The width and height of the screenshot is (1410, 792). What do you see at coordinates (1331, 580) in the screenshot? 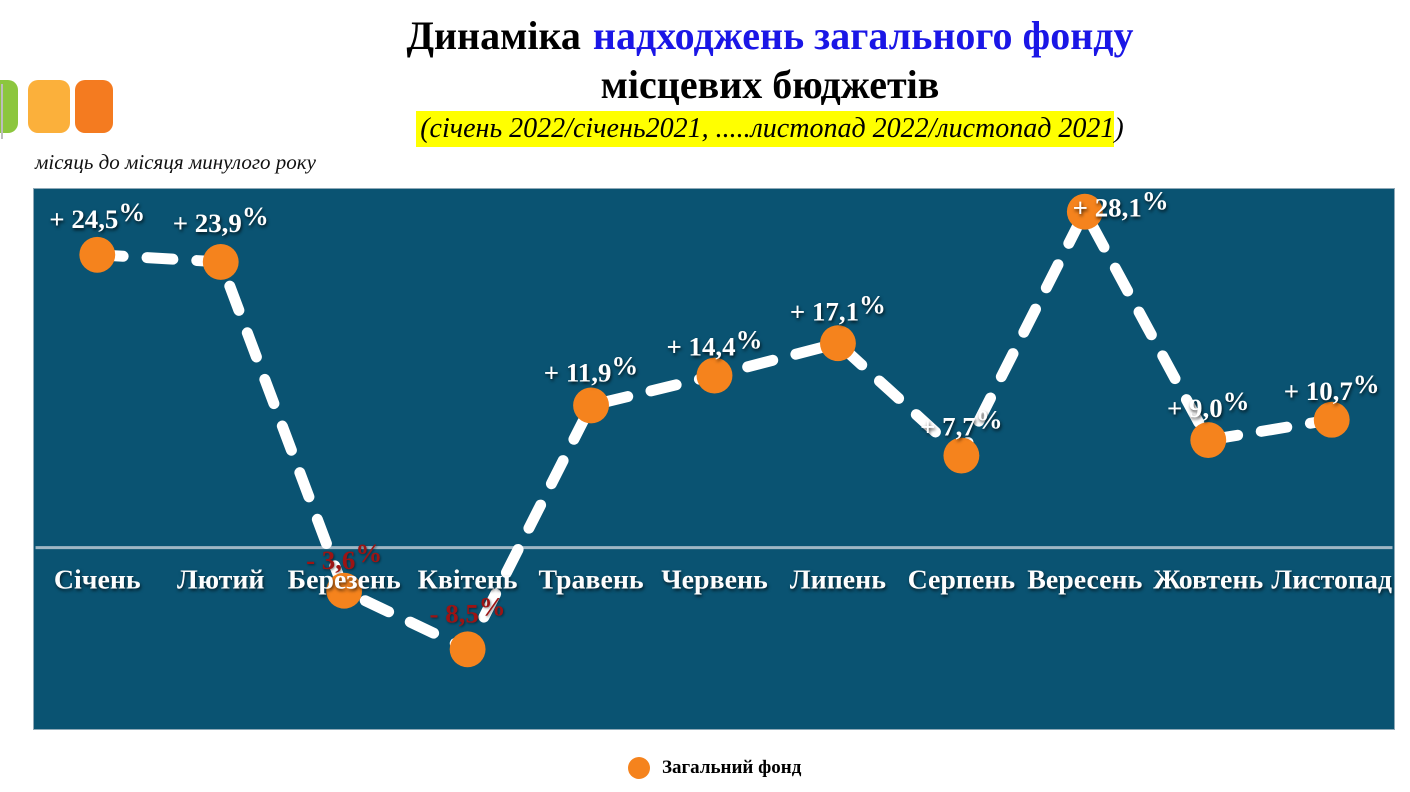
I see `x-axis-label: Листопад` at bounding box center [1331, 580].